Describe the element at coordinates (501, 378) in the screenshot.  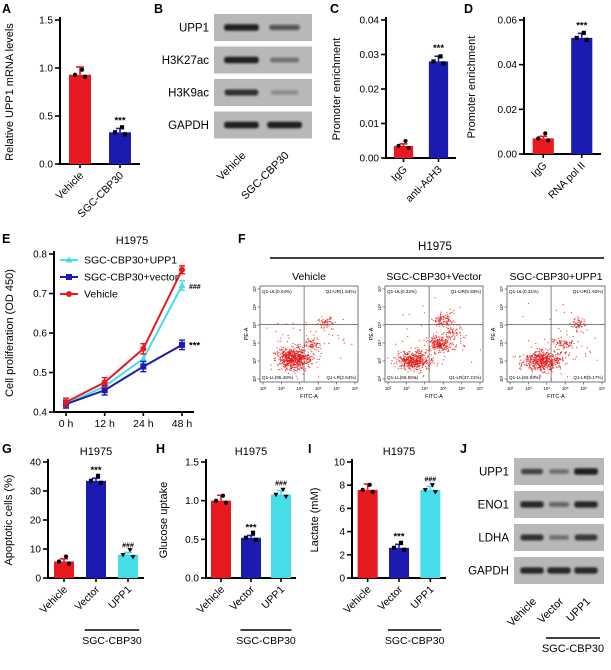
I see `svg-text: 10²` at that location.